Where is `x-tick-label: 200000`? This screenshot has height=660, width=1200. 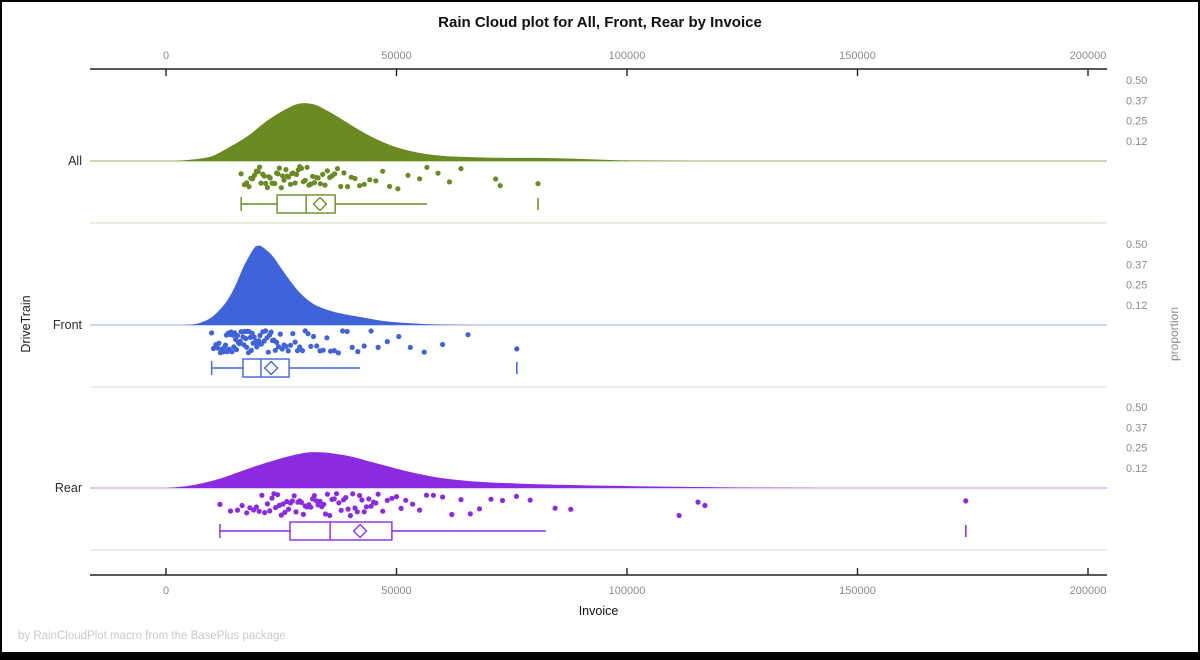
x-tick-label: 200000 is located at coordinates (1088, 591).